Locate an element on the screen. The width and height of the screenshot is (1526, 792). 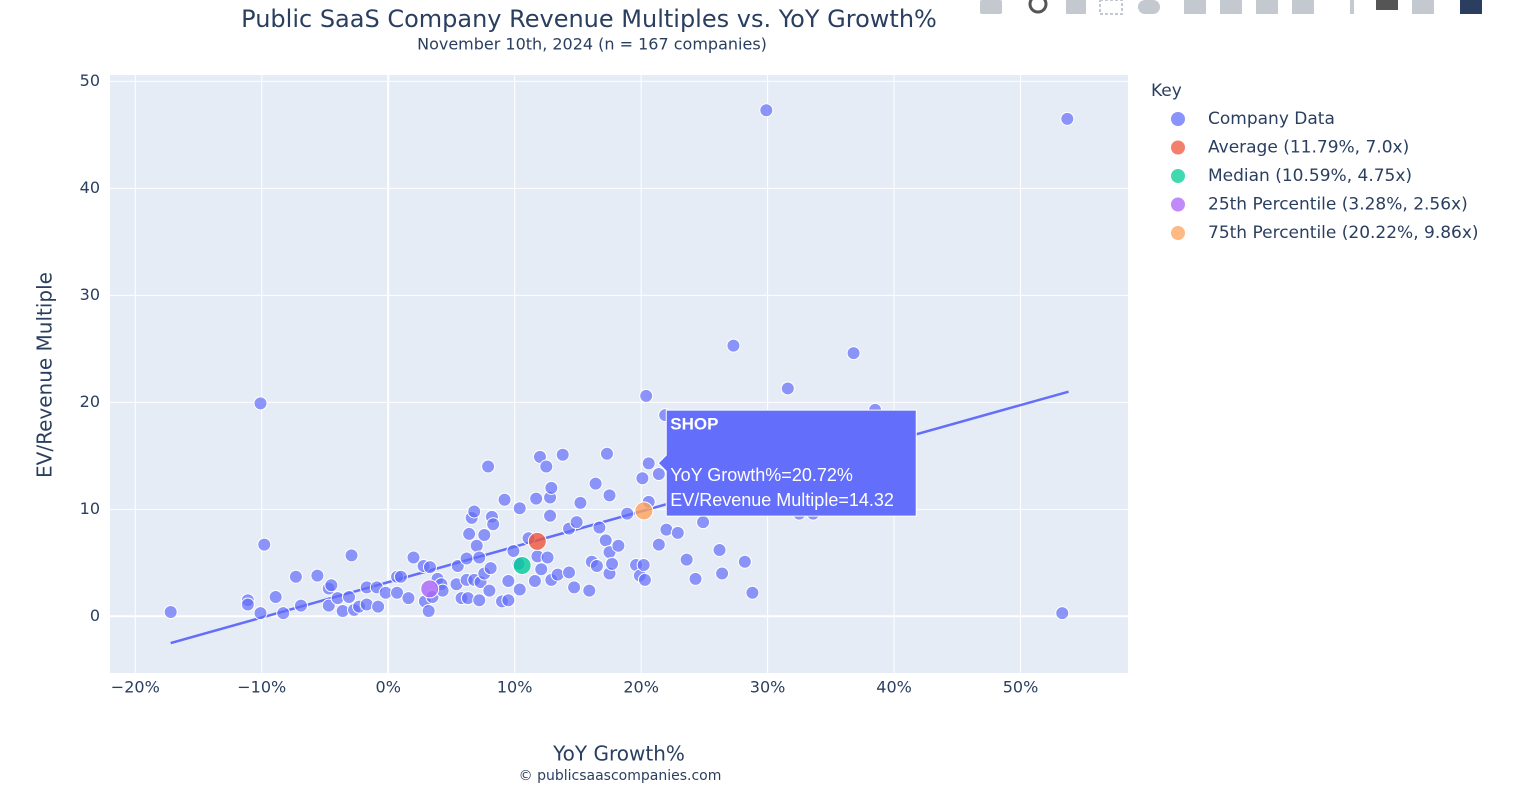
zoom-button is located at coordinates (1038, 7).